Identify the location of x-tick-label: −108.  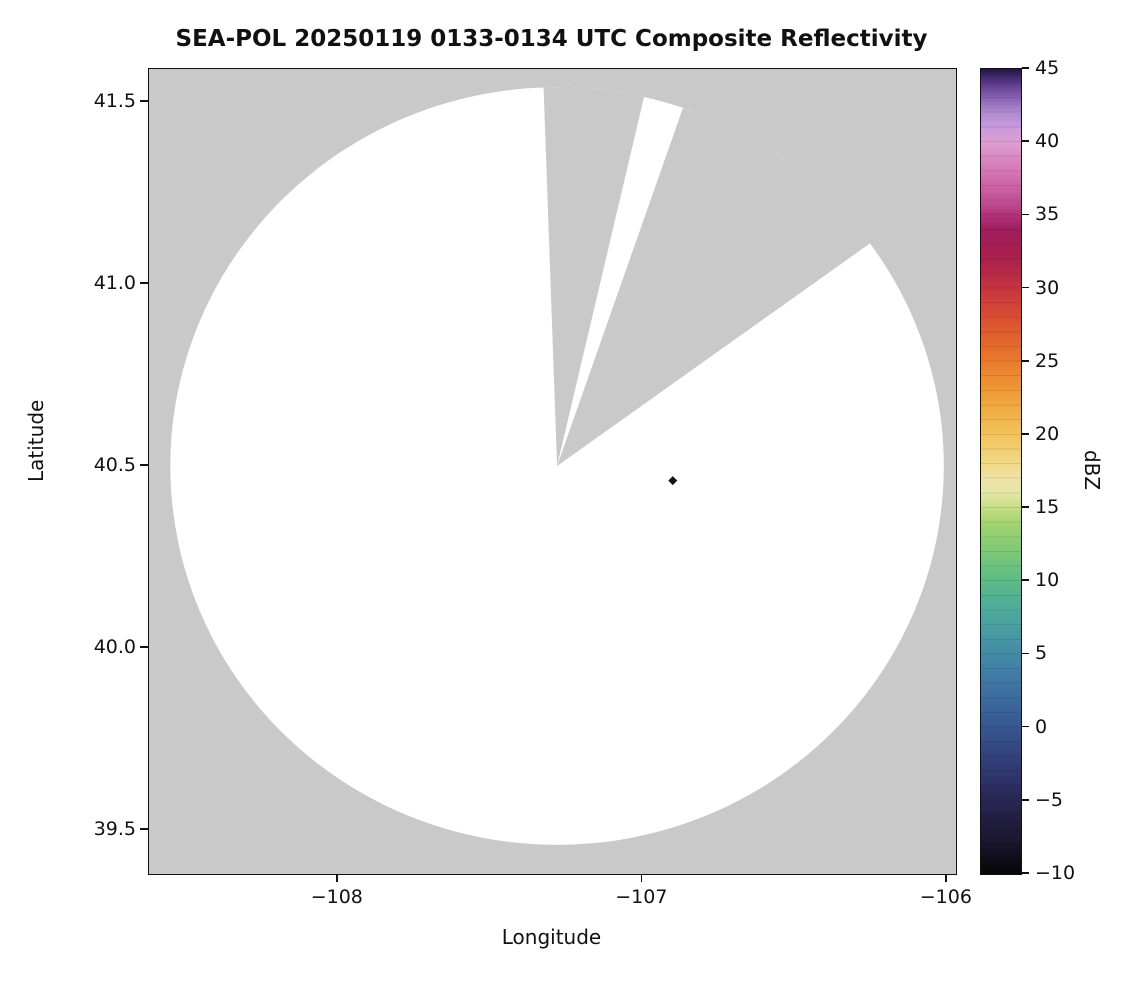
(336, 897).